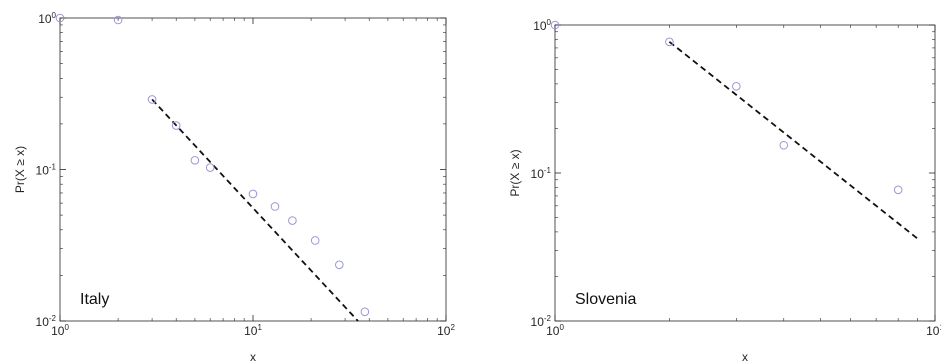 The width and height of the screenshot is (941, 364). Describe the element at coordinates (605, 299) in the screenshot. I see `panel-label: Slovenia` at that location.